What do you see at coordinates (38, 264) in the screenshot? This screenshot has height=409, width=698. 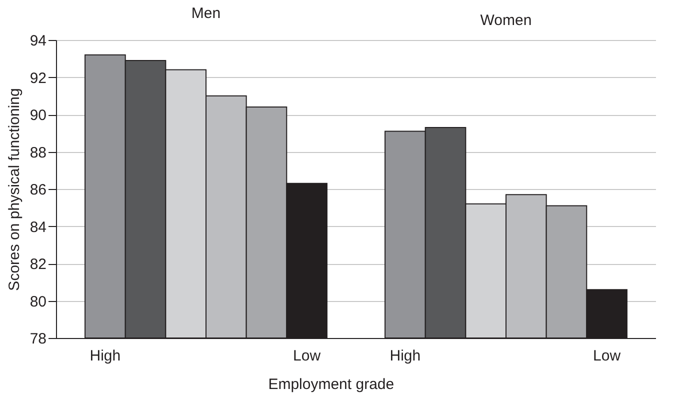 I see `y-tick-label: 82` at bounding box center [38, 264].